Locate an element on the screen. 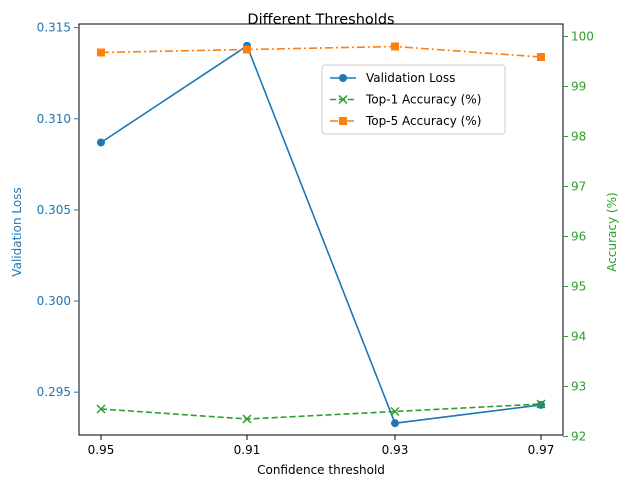 The image size is (630, 487). x-tick-label: 0.97 is located at coordinates (541, 450).